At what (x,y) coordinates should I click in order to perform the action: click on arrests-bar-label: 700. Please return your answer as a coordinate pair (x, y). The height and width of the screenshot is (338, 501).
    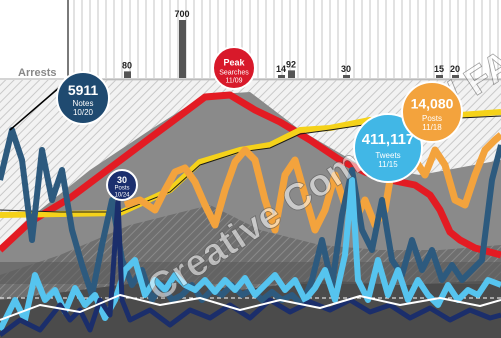
    Looking at the image, I should click on (181, 14).